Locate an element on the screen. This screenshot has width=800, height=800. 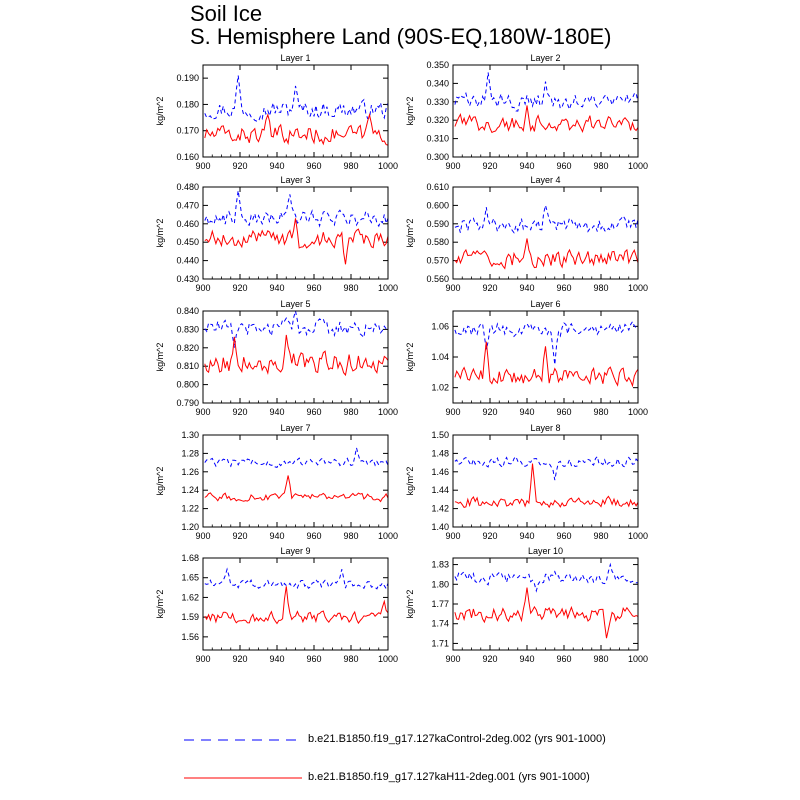
y-tick-label: 0.820 is located at coordinates (187, 348).